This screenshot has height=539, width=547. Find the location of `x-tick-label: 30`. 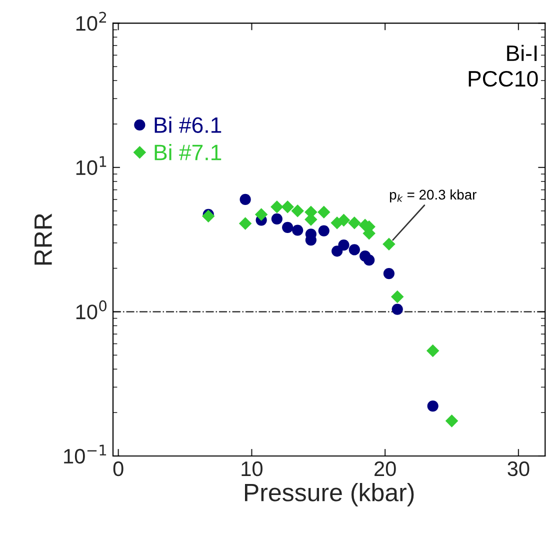

x-tick-label: 30 is located at coordinates (519, 468).